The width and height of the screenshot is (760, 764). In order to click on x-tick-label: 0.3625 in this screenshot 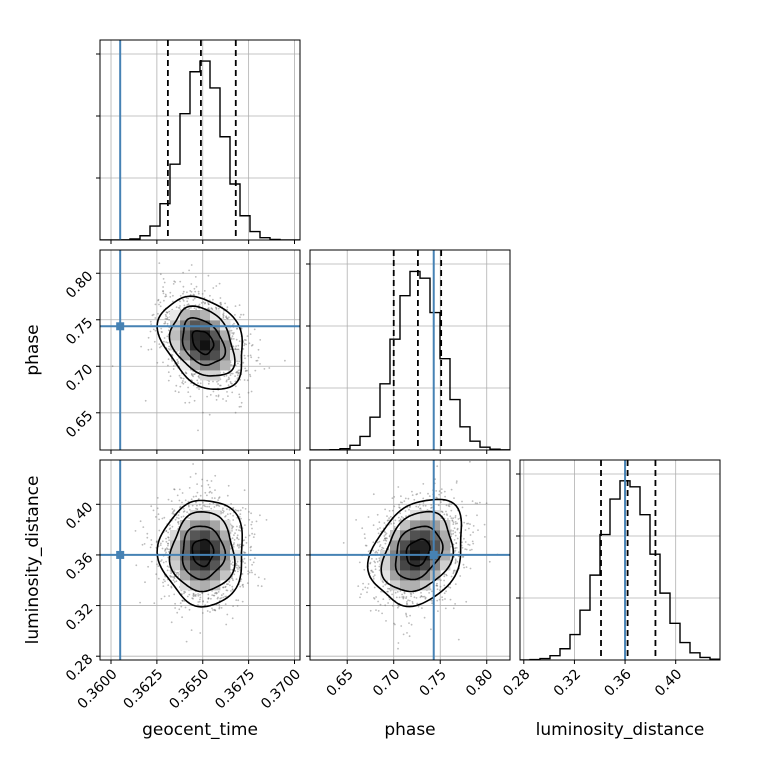, I will do `click(144, 689)`.